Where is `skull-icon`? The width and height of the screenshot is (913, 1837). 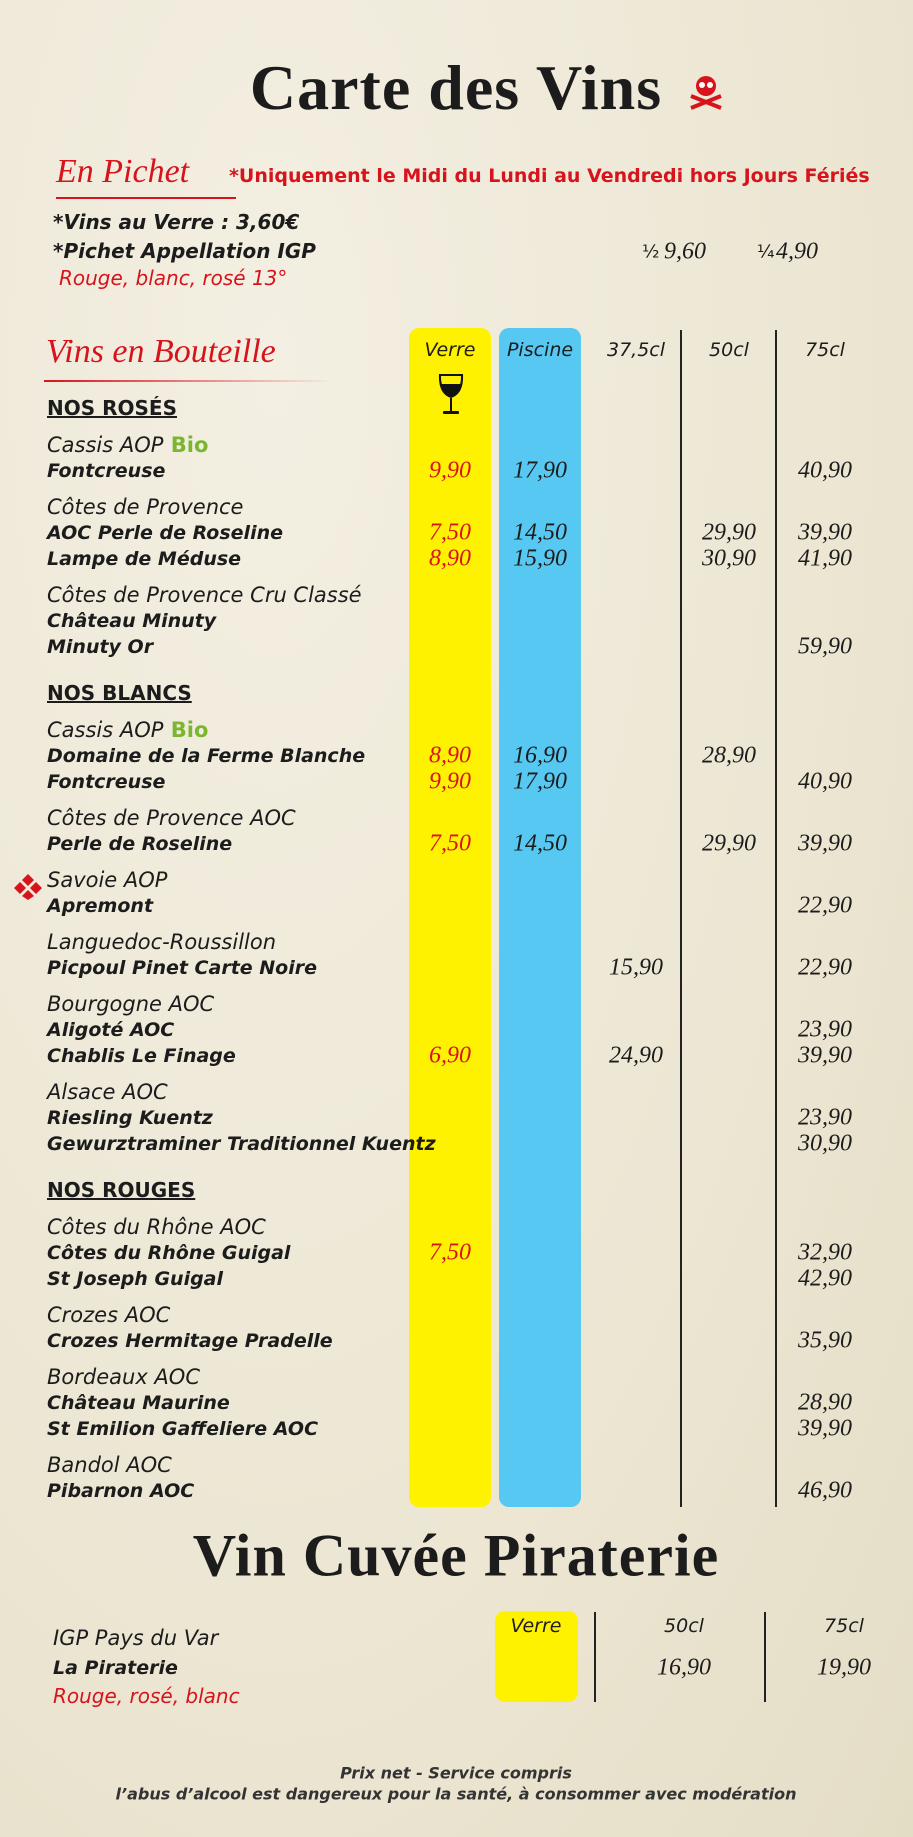 skull-icon is located at coordinates (706, 93).